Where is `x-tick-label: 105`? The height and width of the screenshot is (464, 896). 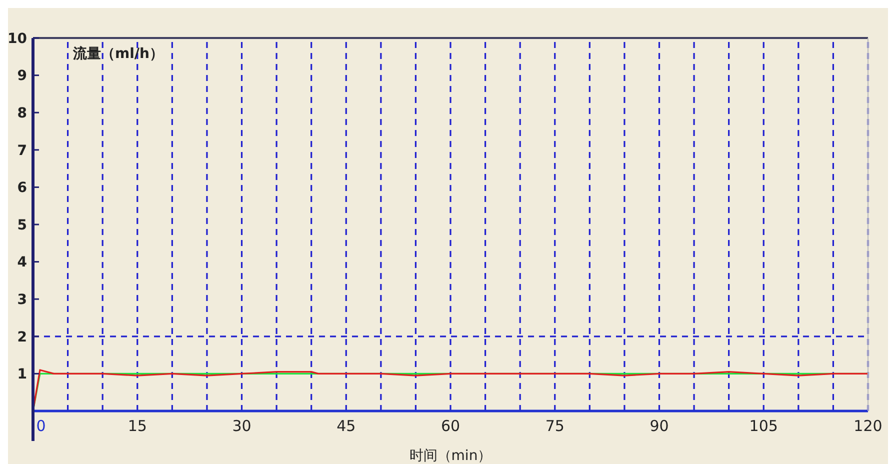 x-tick-label: 105 is located at coordinates (763, 426).